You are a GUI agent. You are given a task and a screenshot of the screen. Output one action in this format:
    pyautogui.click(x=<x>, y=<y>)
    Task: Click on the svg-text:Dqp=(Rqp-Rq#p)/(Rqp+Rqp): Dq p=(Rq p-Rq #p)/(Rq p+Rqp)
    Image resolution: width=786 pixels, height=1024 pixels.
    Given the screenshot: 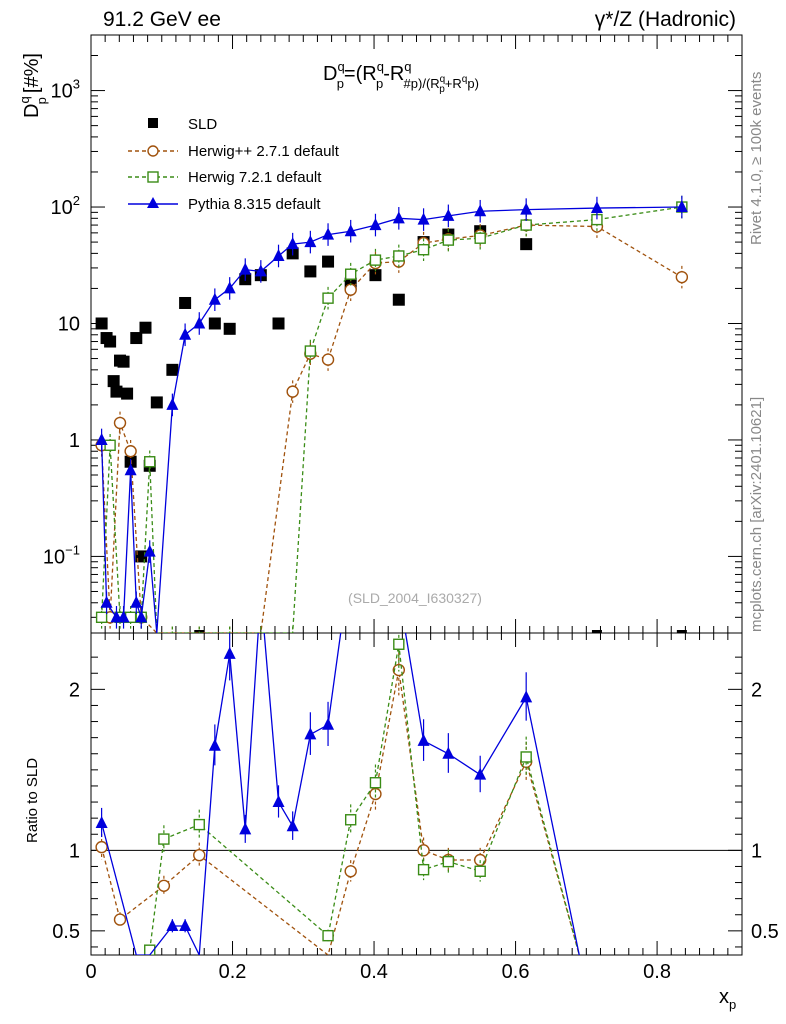 What is the action you would take?
    pyautogui.click(x=401, y=77)
    